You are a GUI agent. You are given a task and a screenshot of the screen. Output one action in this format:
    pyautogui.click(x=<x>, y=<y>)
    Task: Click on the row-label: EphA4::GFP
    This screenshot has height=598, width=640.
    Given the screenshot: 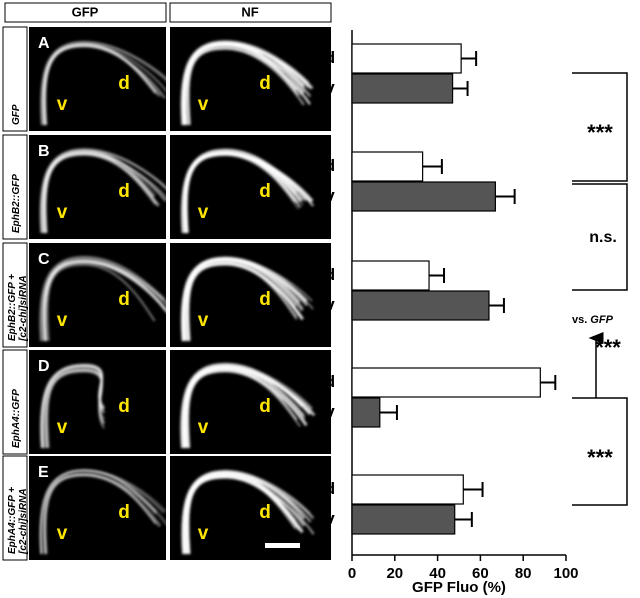 What is the action you would take?
    pyautogui.click(x=16, y=418)
    